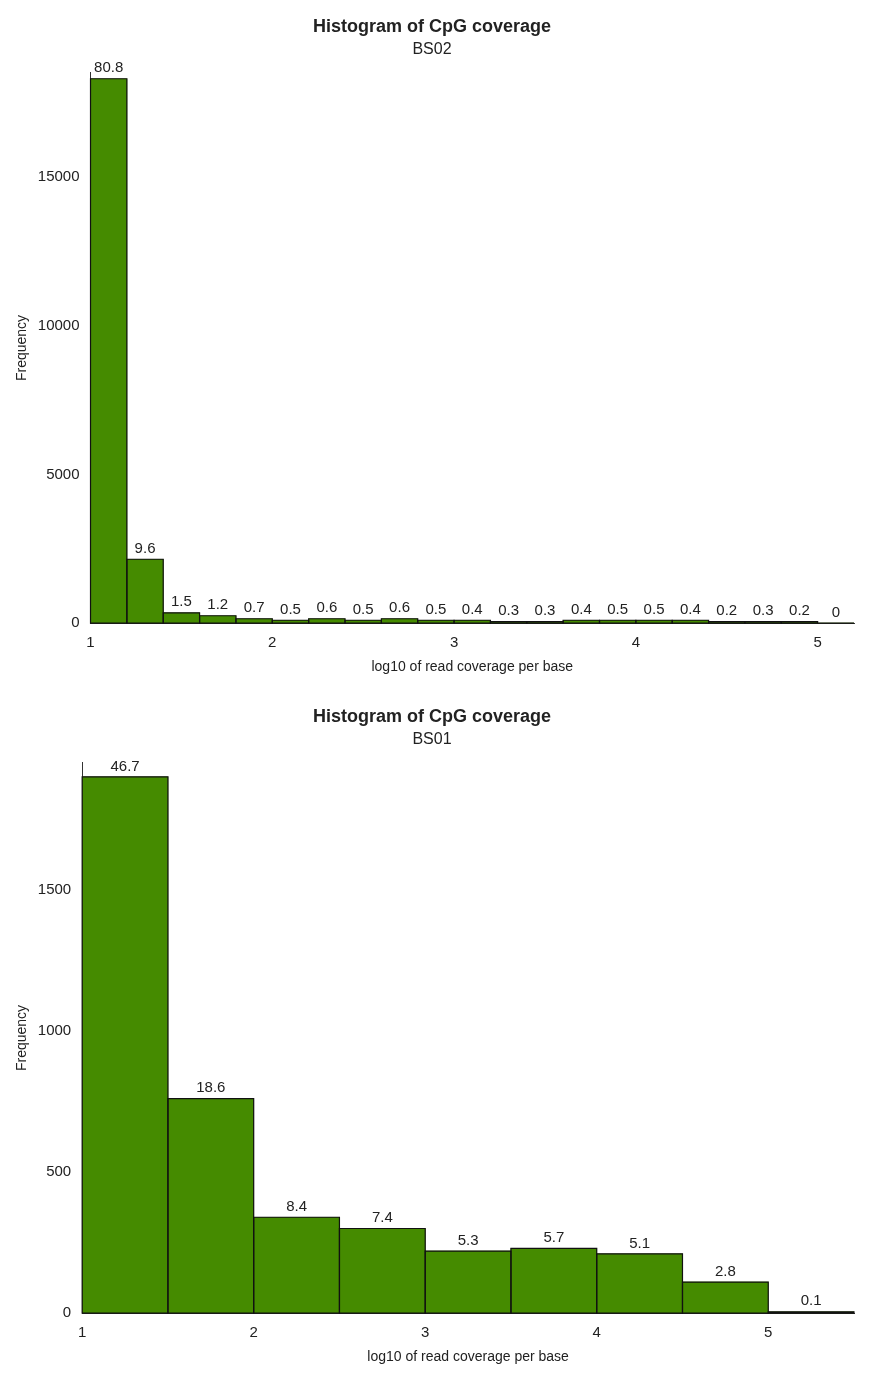  Describe the element at coordinates (54, 888) in the screenshot. I see `y-tick-label: 1500` at that location.